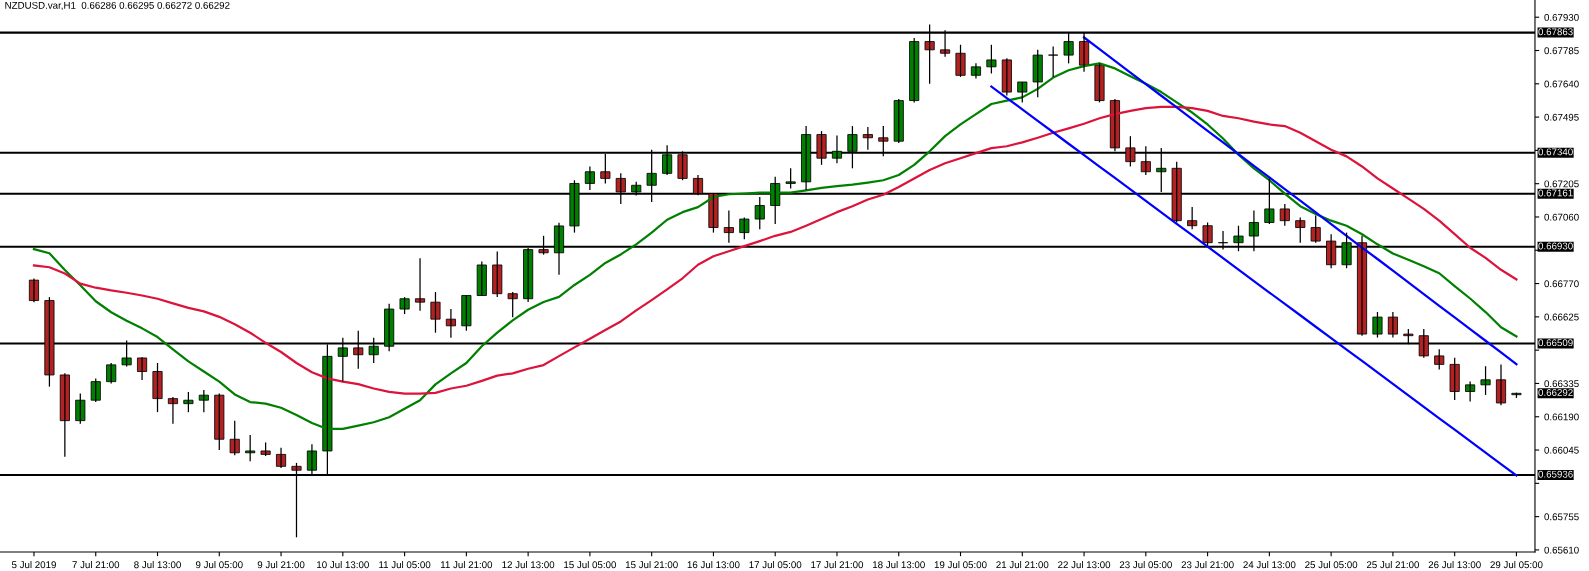 This screenshot has height=571, width=1589. Describe the element at coordinates (528, 565) in the screenshot. I see `x-tick-label: 12 Jul 13:00` at that location.